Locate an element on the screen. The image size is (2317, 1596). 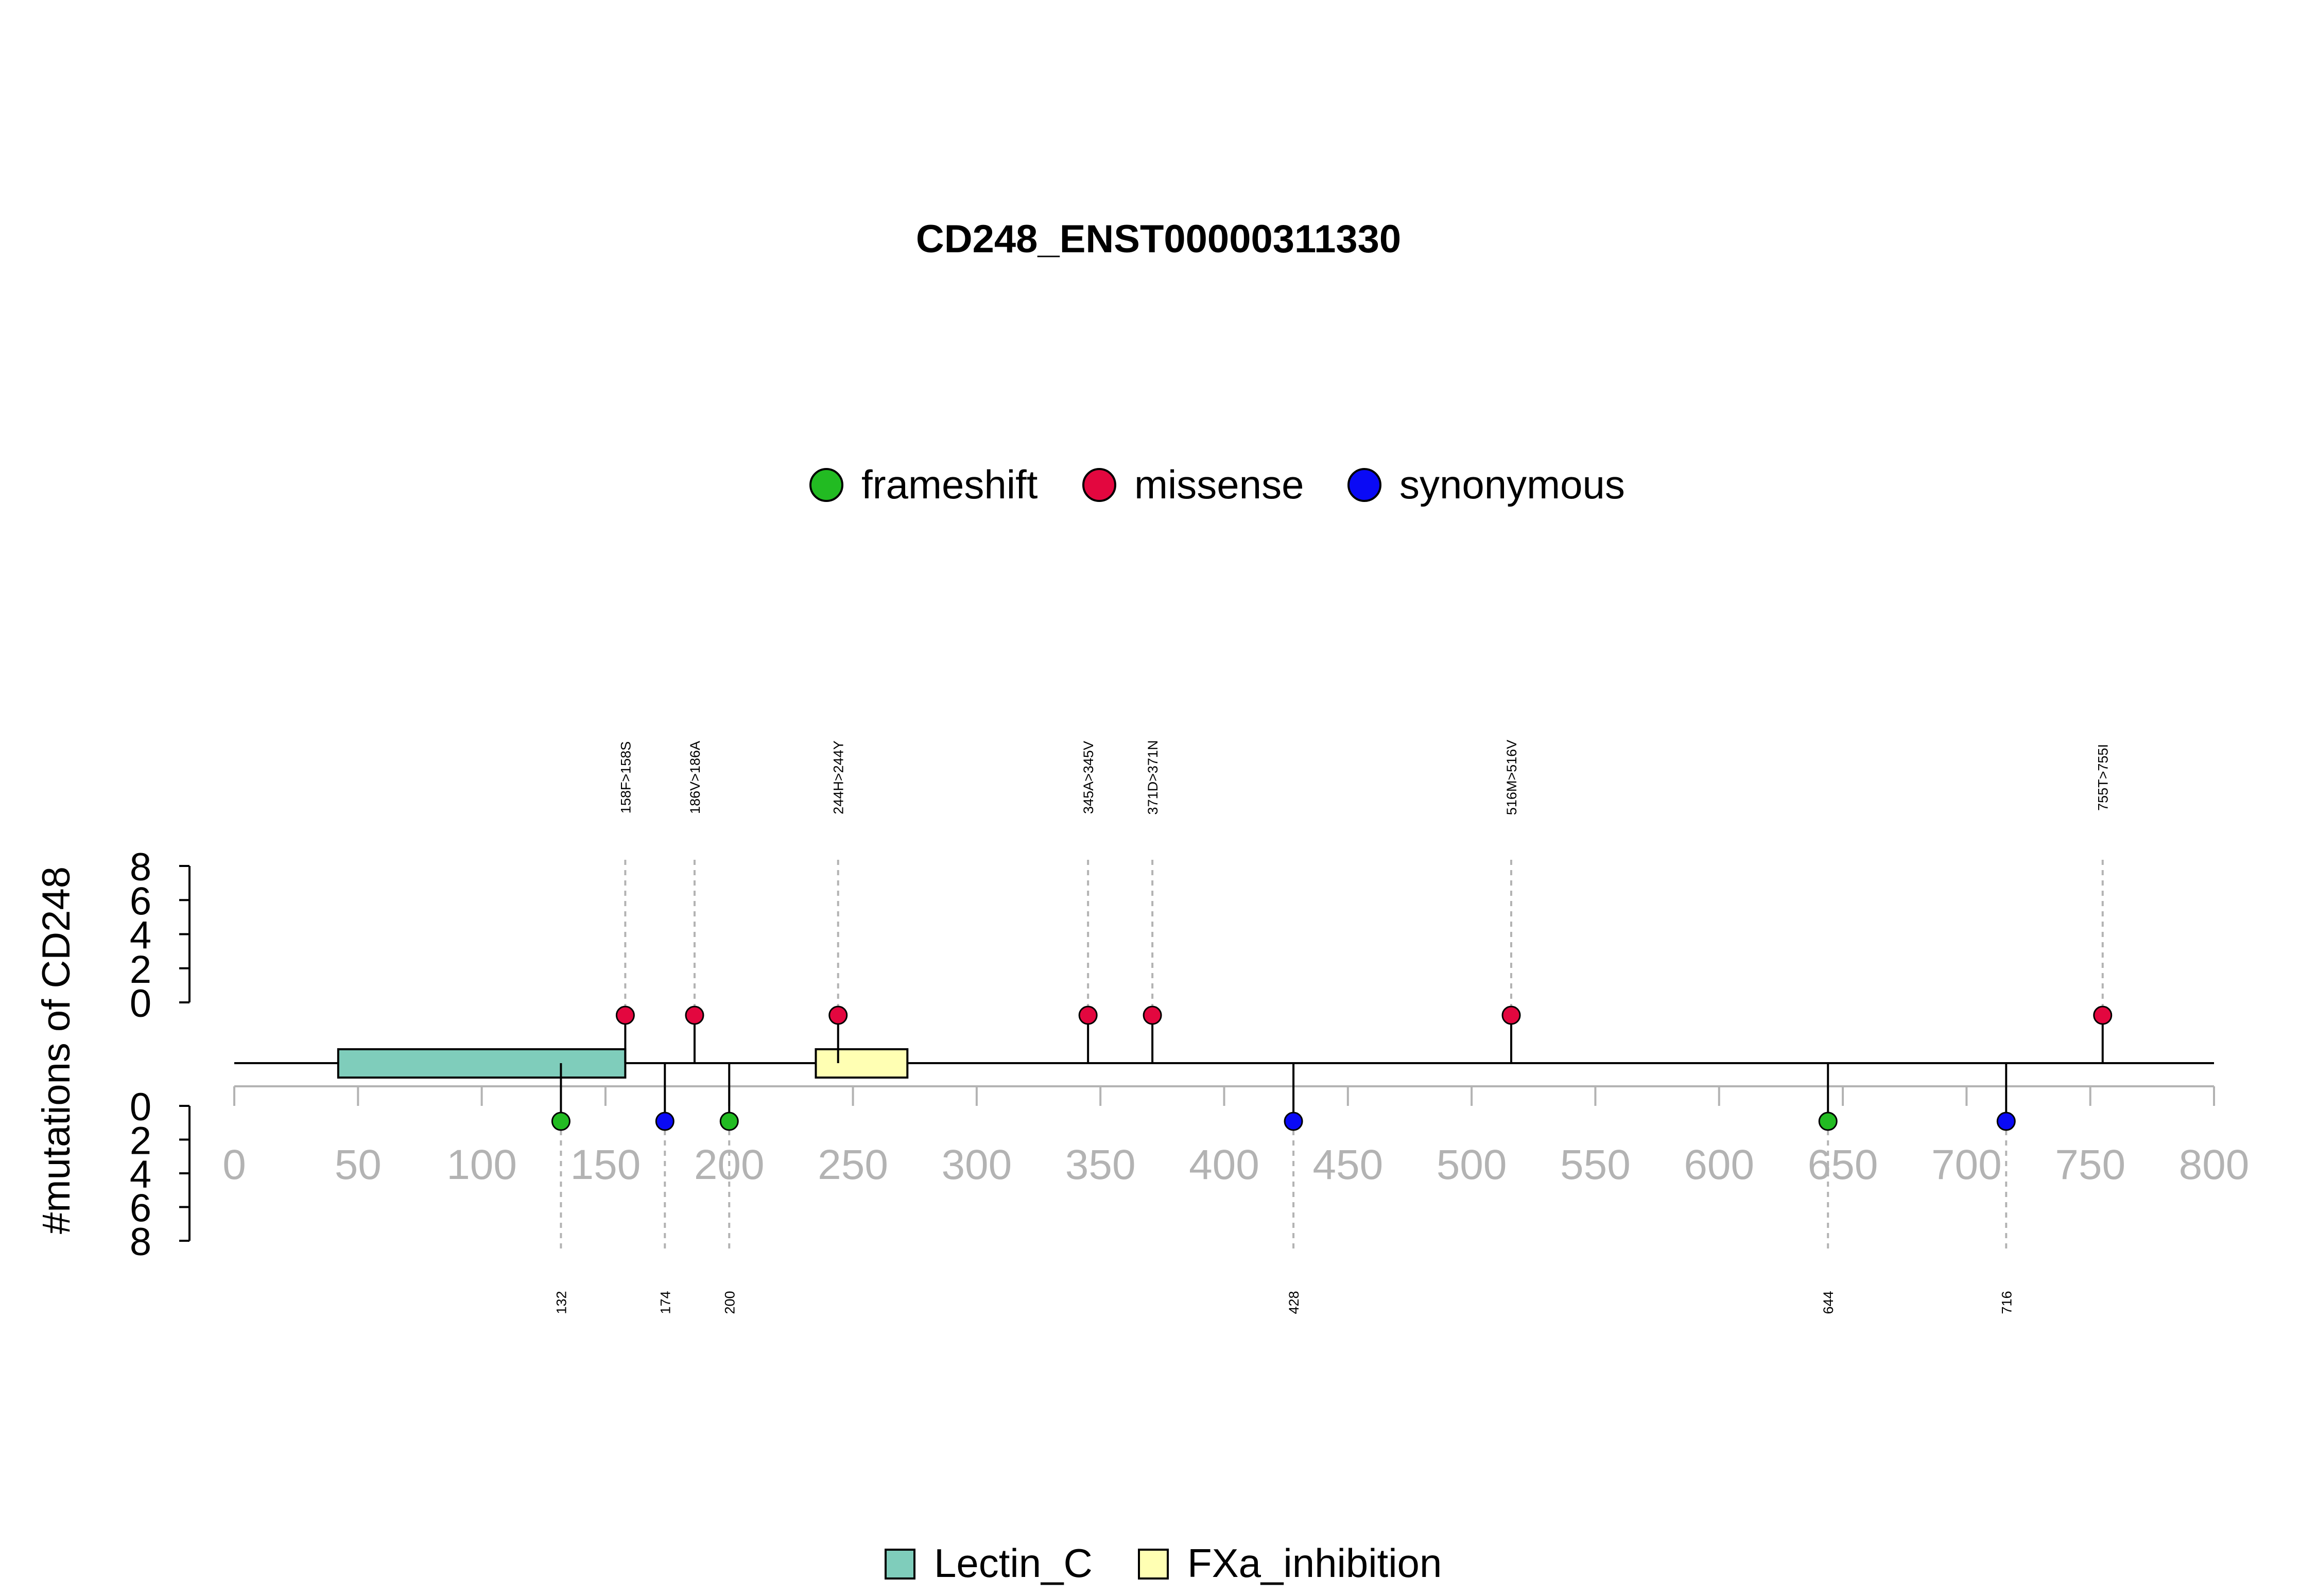
x-tick-label: 650 is located at coordinates (1843, 1165).